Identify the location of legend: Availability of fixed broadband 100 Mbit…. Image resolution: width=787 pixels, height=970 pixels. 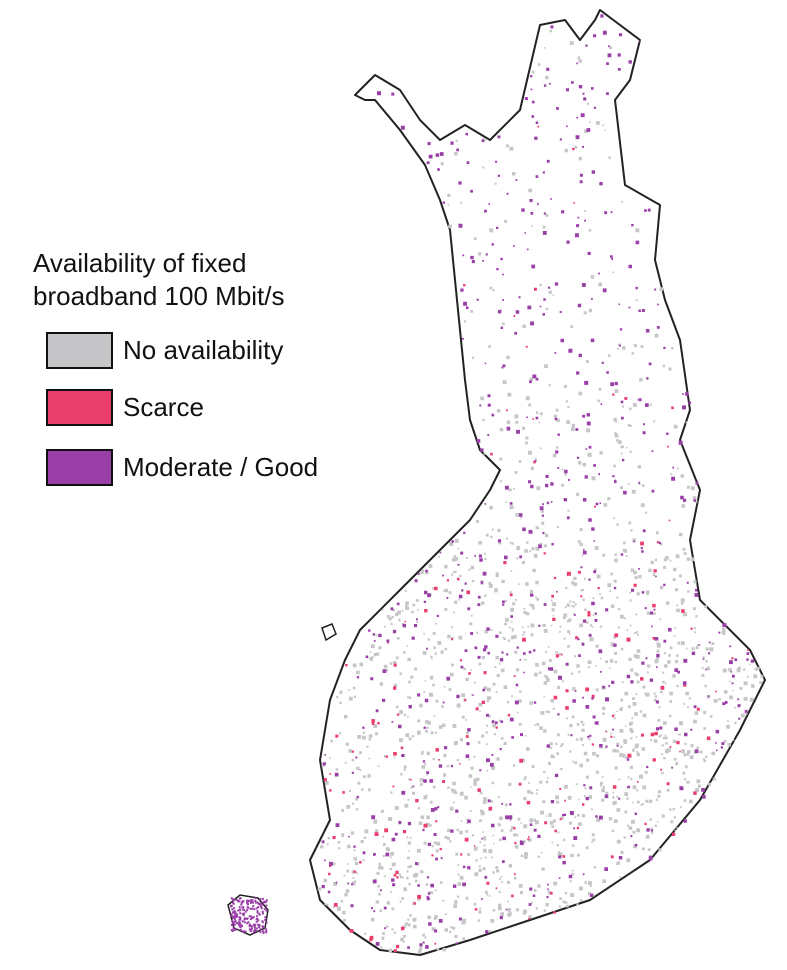
(175, 367).